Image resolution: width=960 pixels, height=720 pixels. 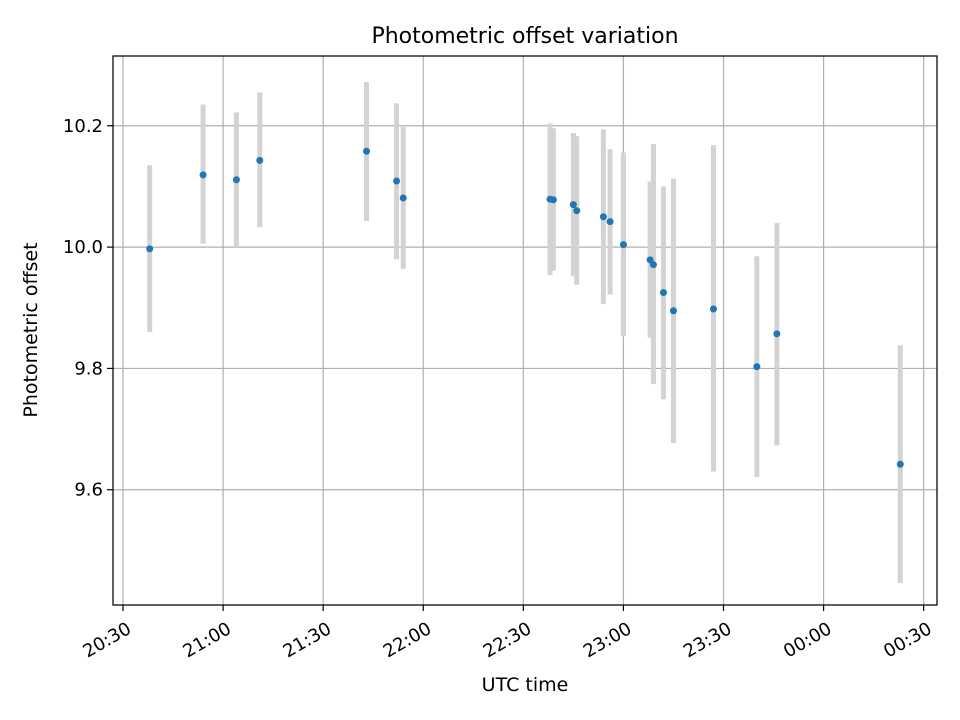 What do you see at coordinates (525, 685) in the screenshot?
I see `x-axis-label: UTC time` at bounding box center [525, 685].